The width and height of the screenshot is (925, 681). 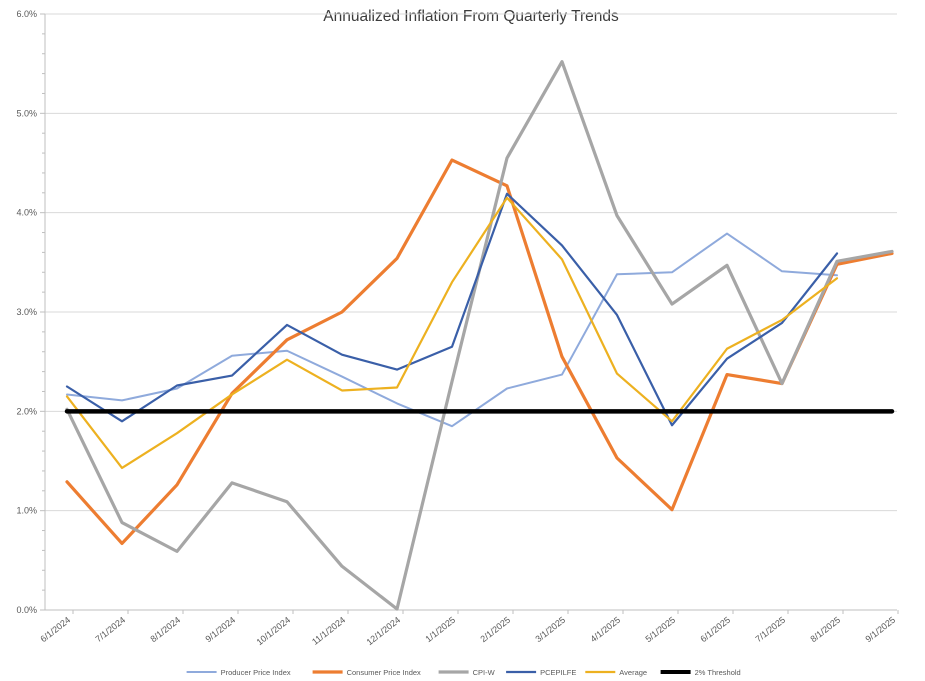 What do you see at coordinates (26, 14) in the screenshot?
I see `y-tick-label-6-0: 6.0%` at bounding box center [26, 14].